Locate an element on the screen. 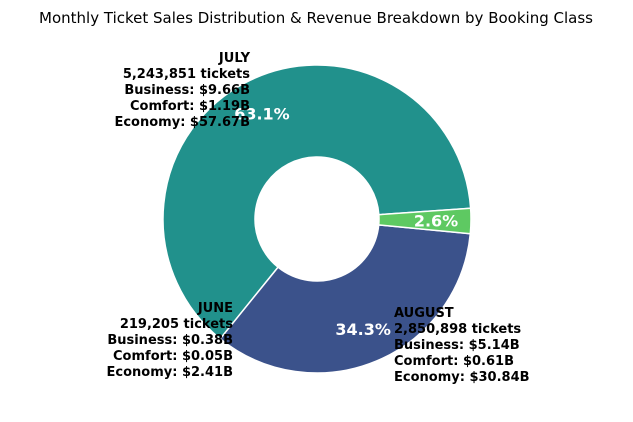 The image size is (633, 422). slice-june is located at coordinates (424, 221).